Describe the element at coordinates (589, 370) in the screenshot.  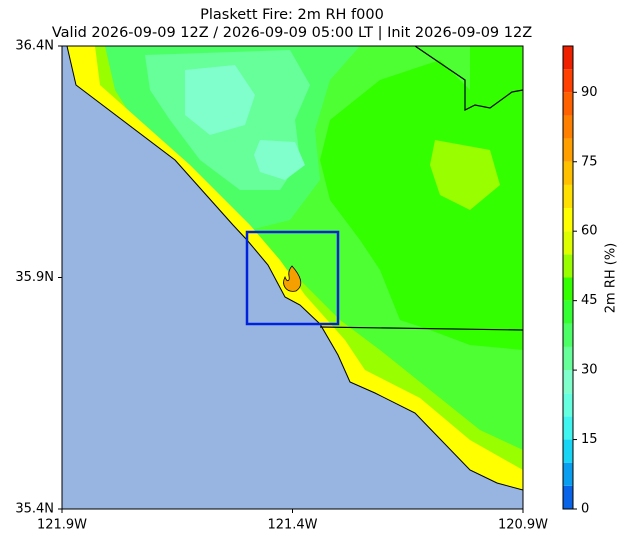
I see `colorbar-tick-label: 30` at that location.